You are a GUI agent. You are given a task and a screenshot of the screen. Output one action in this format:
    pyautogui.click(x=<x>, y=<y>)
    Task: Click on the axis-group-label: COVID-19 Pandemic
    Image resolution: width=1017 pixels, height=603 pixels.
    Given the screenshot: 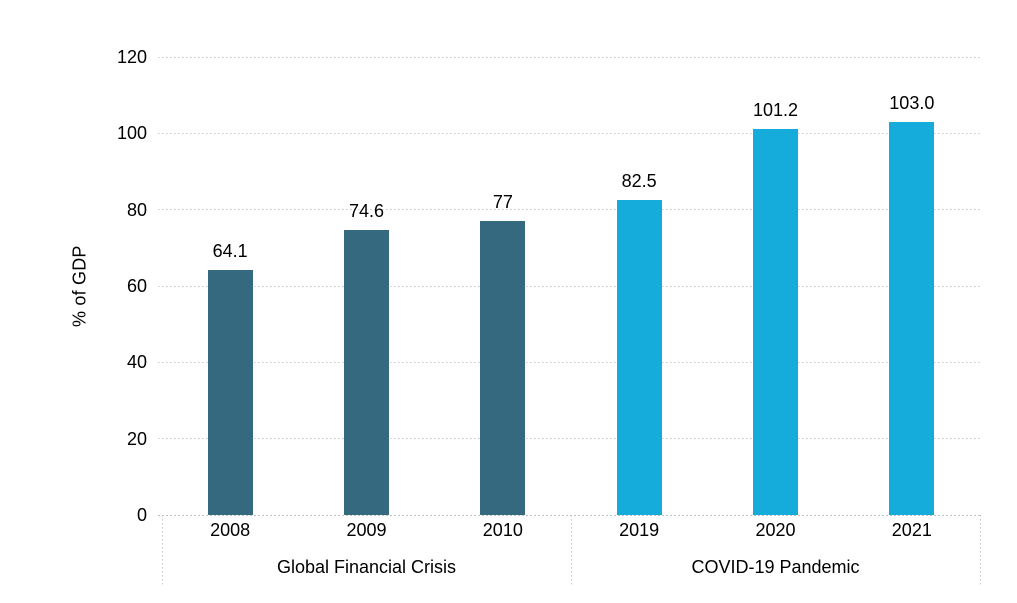 What is the action you would take?
    pyautogui.click(x=775, y=567)
    